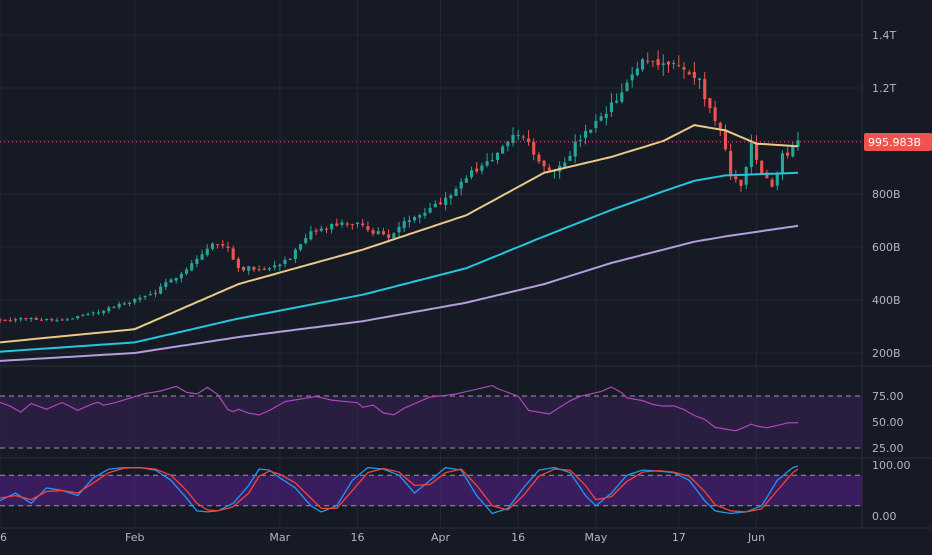 This screenshot has width=932, height=555. What do you see at coordinates (888, 422) in the screenshot?
I see `rsi-axis-label: 50.00` at bounding box center [888, 422].